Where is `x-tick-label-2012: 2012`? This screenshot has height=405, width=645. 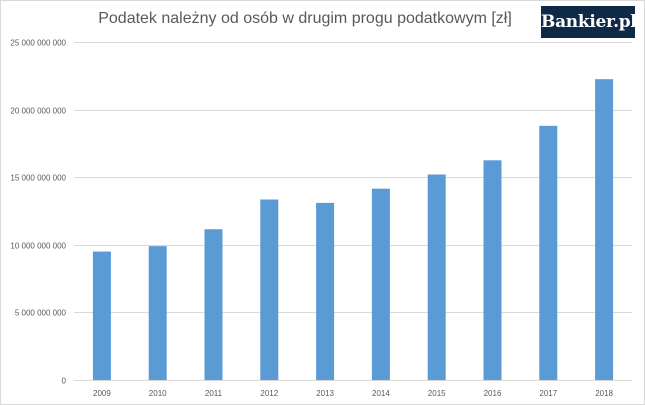 x-tick-label-2012: 2012 is located at coordinates (269, 393).